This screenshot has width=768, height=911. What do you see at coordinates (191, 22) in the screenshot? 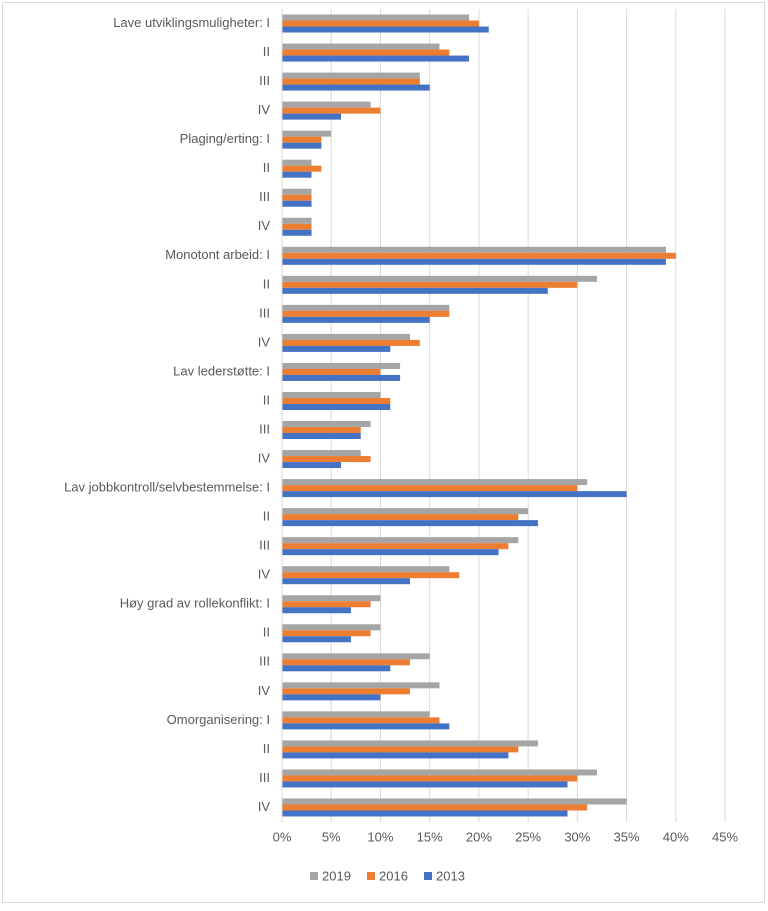
I see `y-tick-label: Lave utviklingsmuligheter: I` at bounding box center [191, 22].